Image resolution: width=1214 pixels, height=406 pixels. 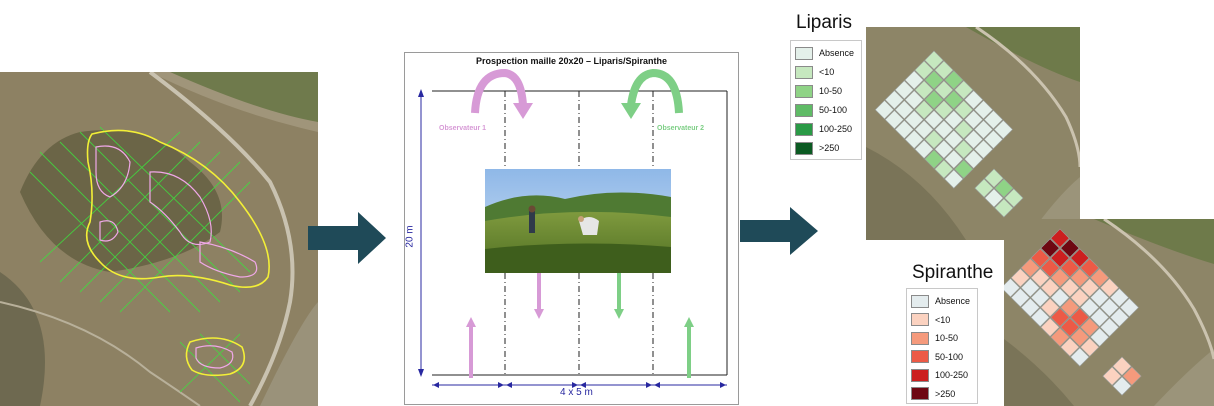 What do you see at coordinates (826, 100) in the screenshot?
I see `liparis-legend: Absence <10 10-50 50-100 100-250 >250` at bounding box center [826, 100].